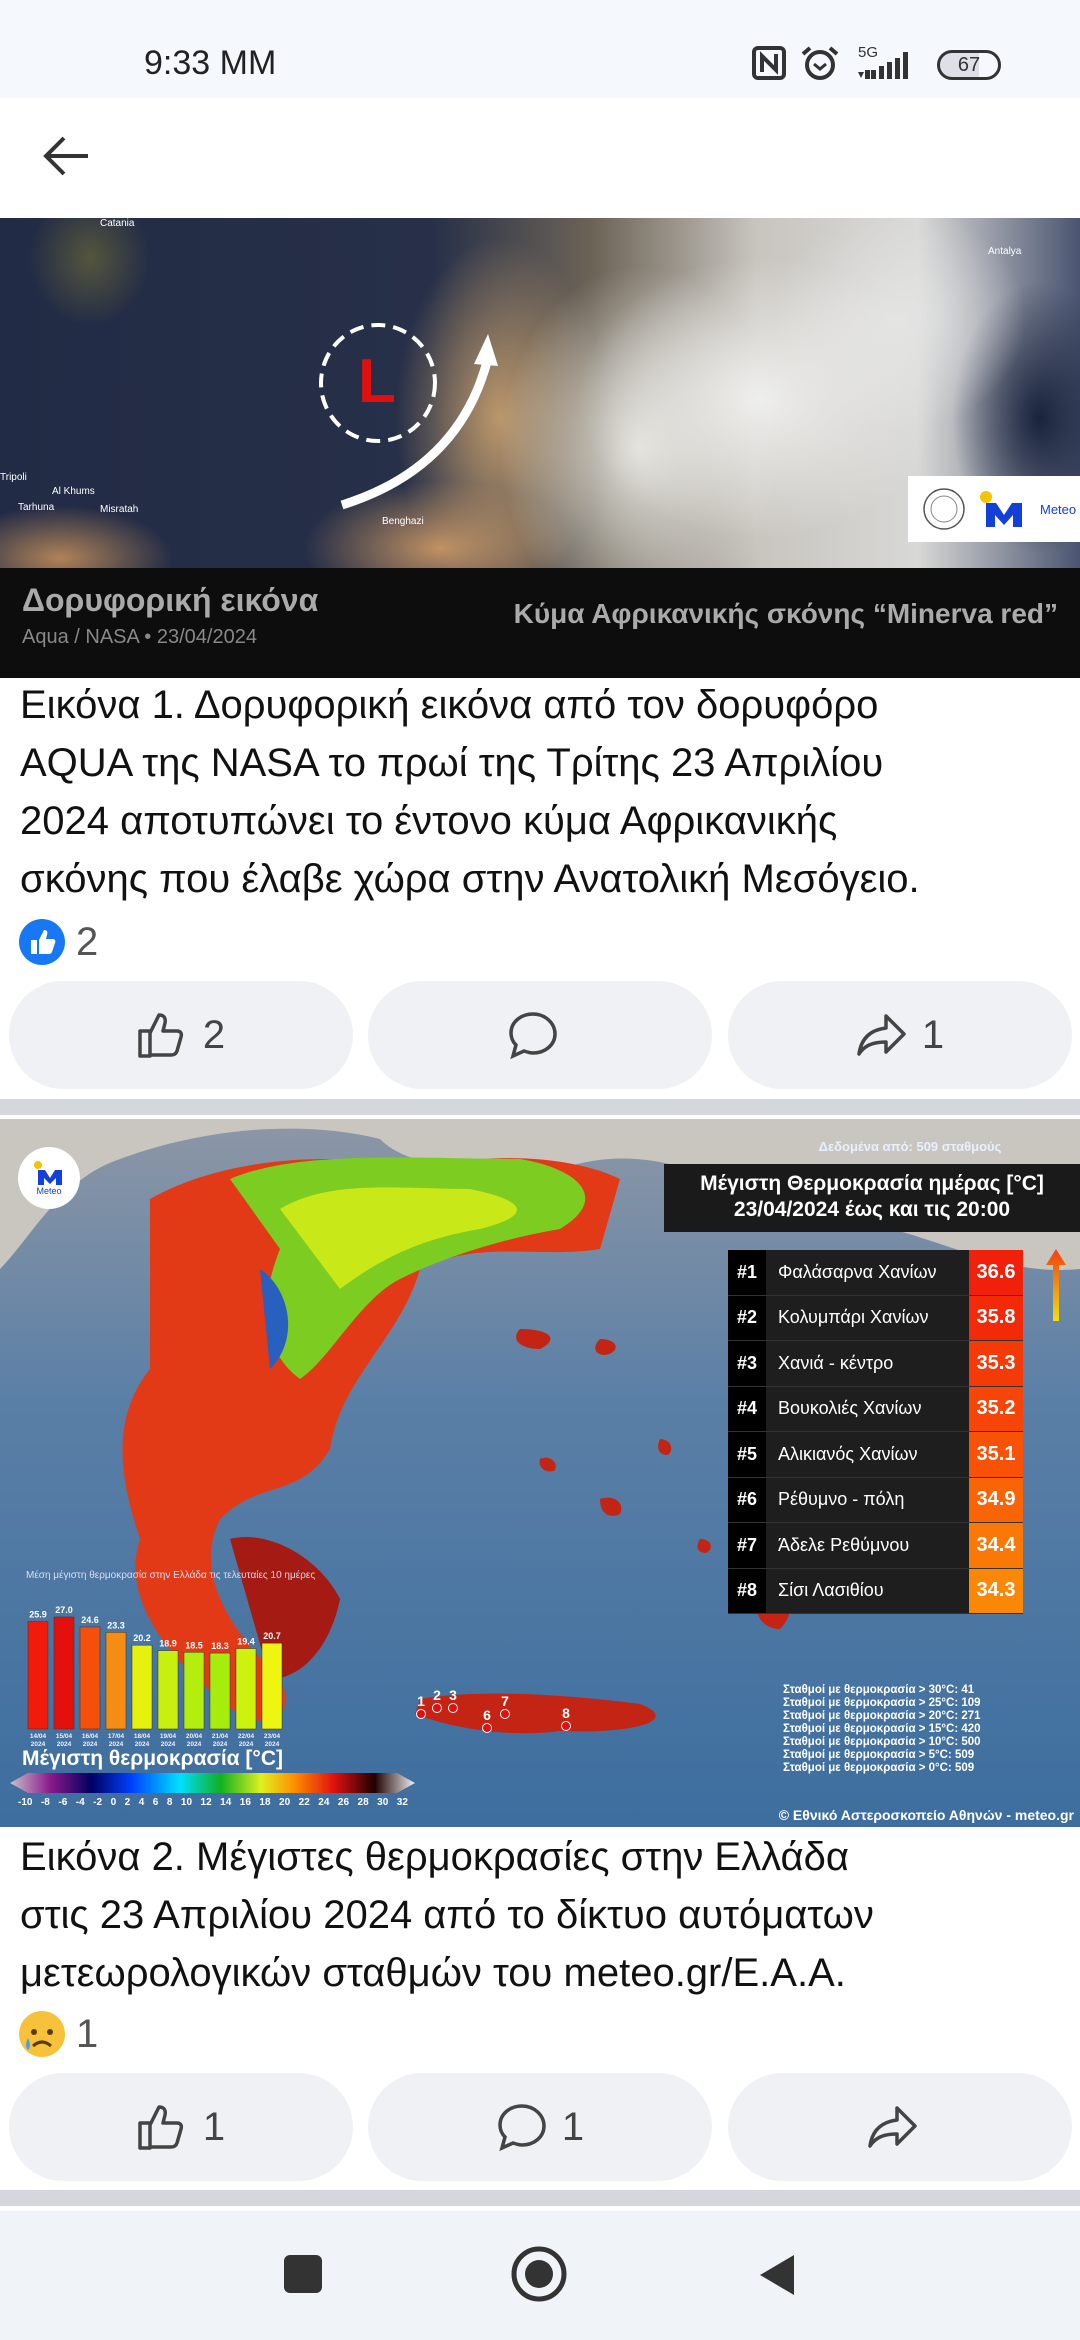 The height and width of the screenshot is (2340, 1080). I want to click on bar-category-label: 14/04, so click(38, 1736).